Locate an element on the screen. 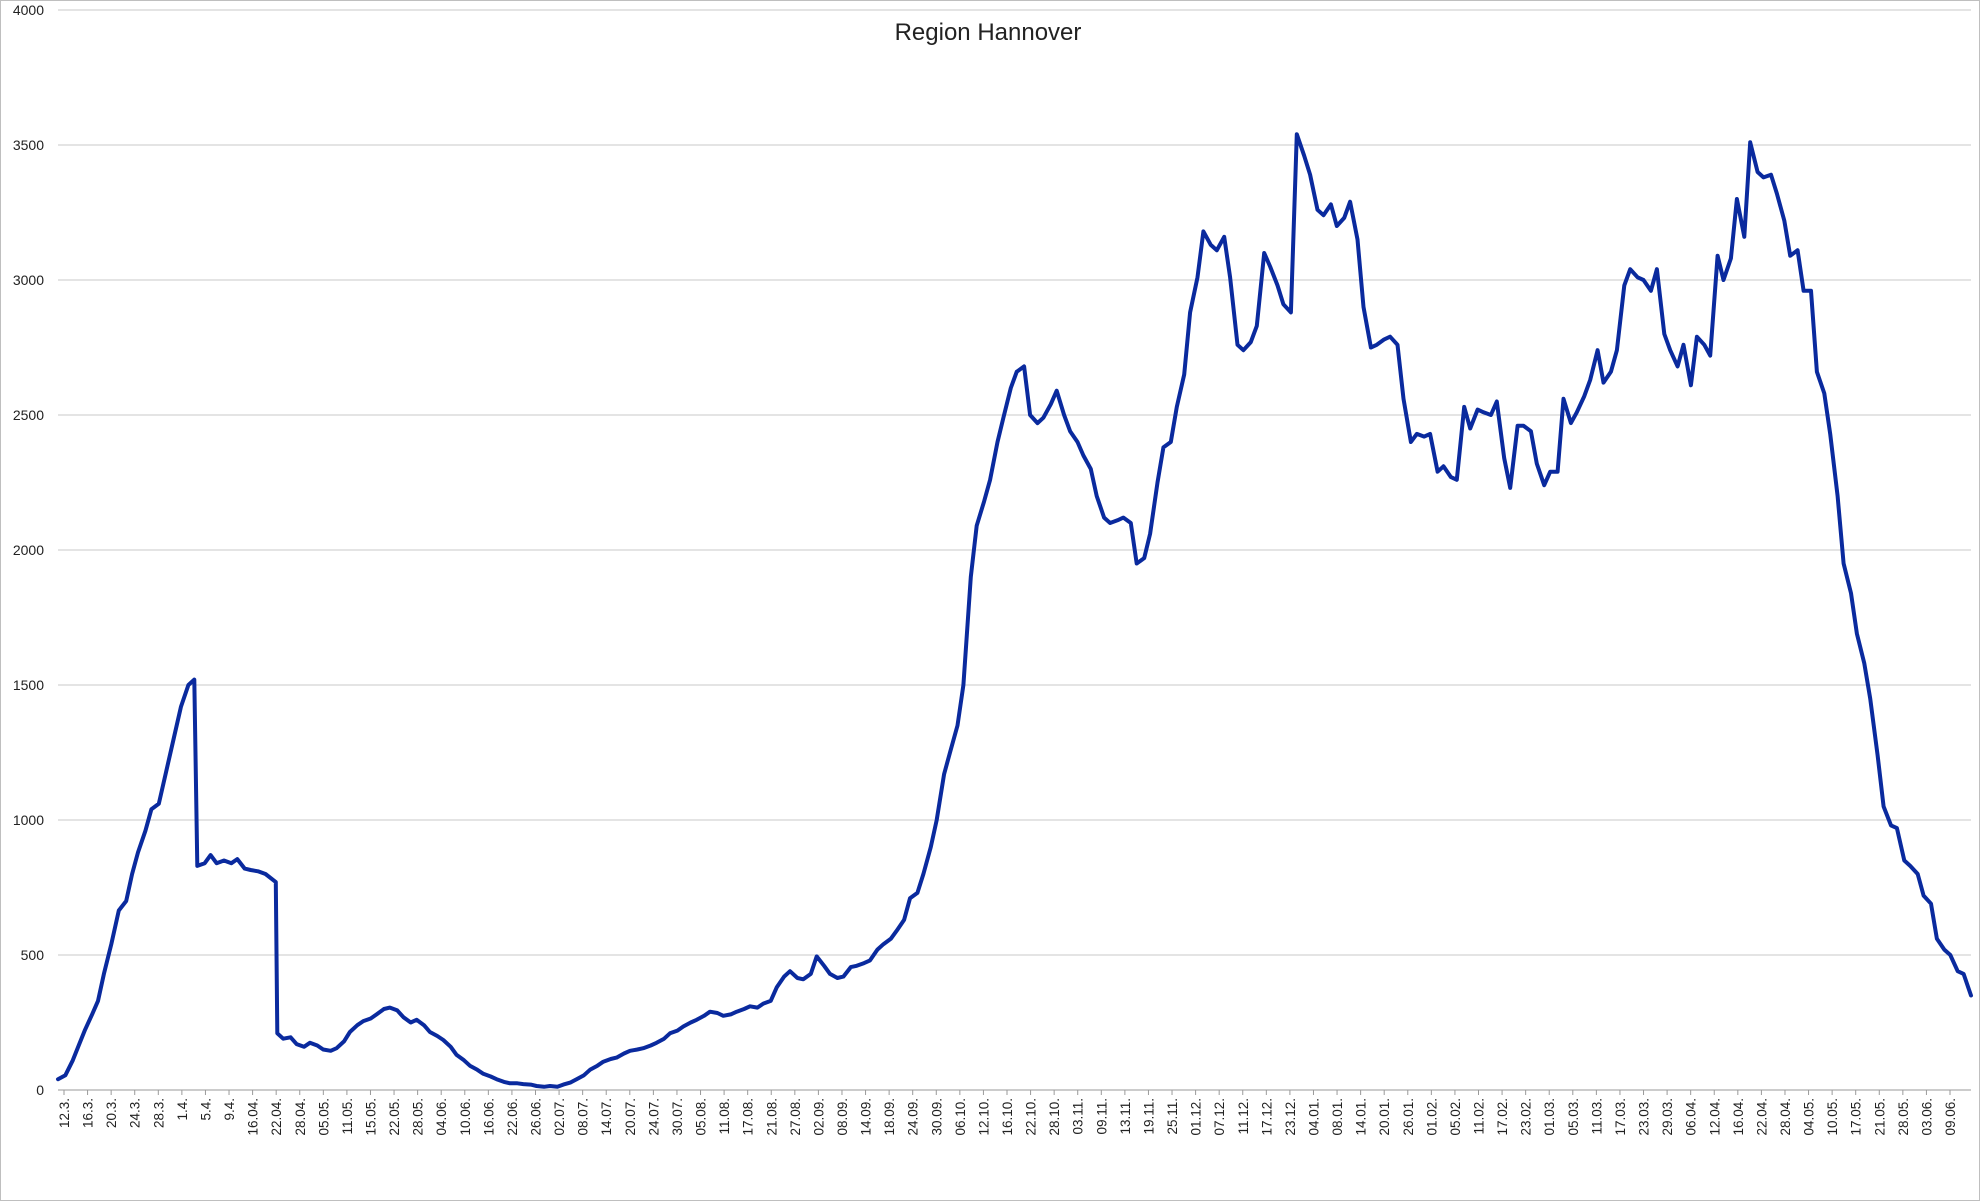  y-axis-ticks: 0 500 1000 1500 2000 2500 3000 3500 4000 is located at coordinates (28, 550).